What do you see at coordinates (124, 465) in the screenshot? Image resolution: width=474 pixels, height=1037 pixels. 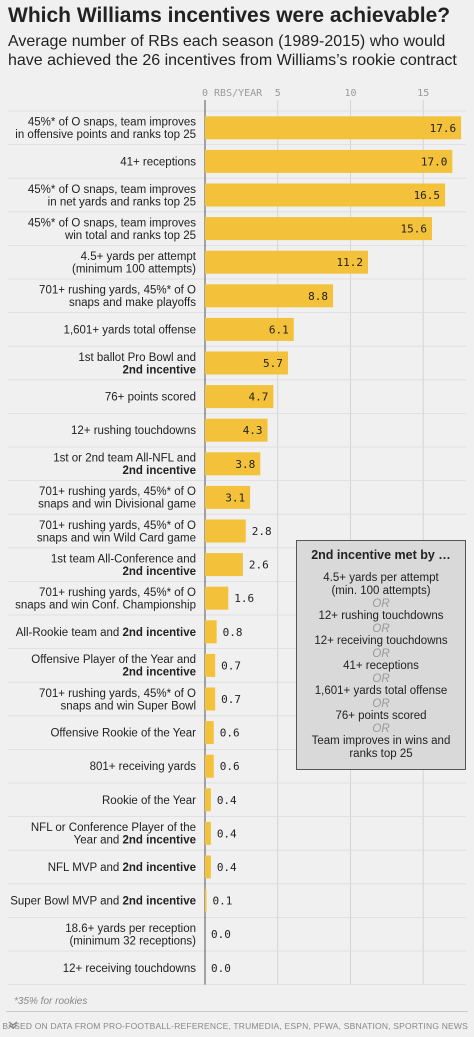 I see `category-label: 1st or 2nd team All-NFL and 2nd incentive` at bounding box center [124, 465].